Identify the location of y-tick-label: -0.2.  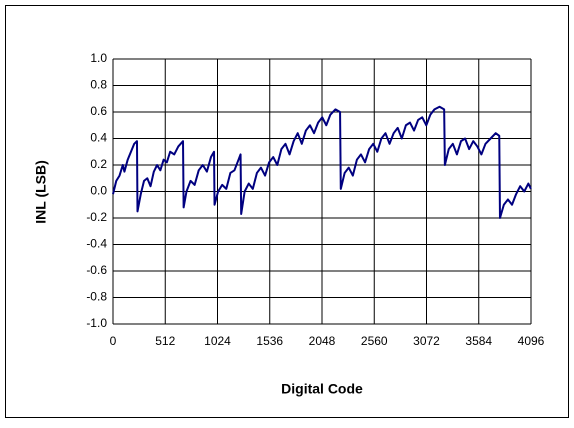
(96, 217).